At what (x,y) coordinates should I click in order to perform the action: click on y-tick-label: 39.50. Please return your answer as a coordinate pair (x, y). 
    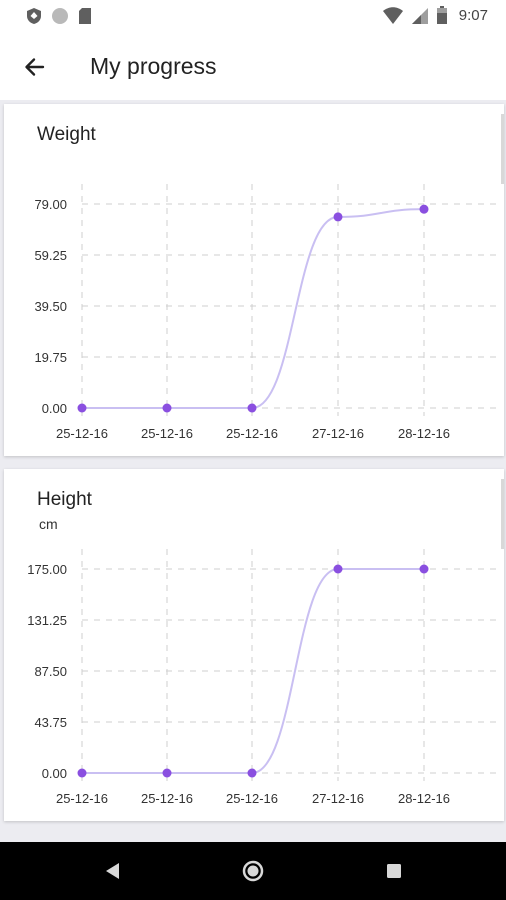
    Looking at the image, I should click on (50, 306).